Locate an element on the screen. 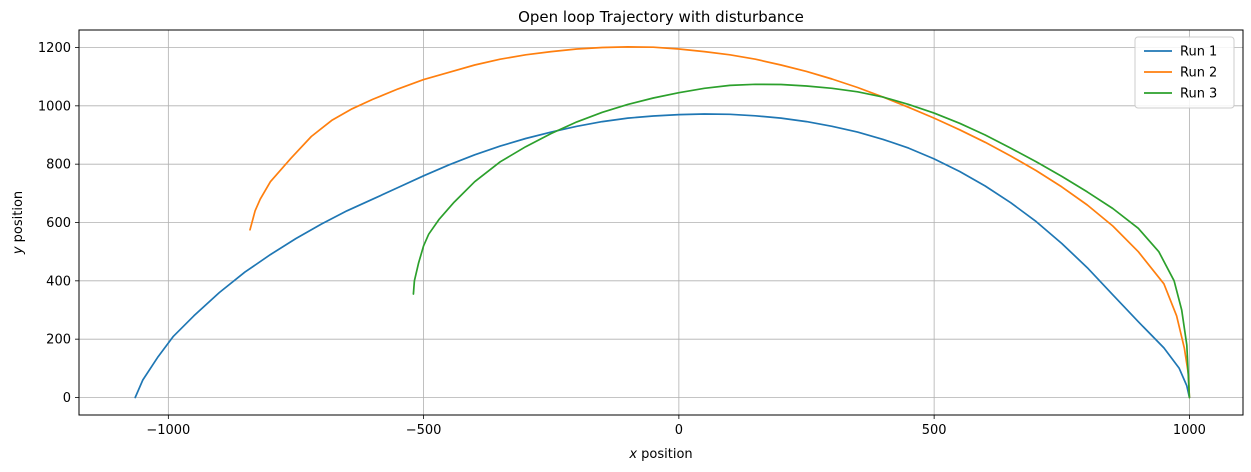 The height and width of the screenshot is (472, 1251). legend-label-run-3: Run 3 is located at coordinates (1198, 94).